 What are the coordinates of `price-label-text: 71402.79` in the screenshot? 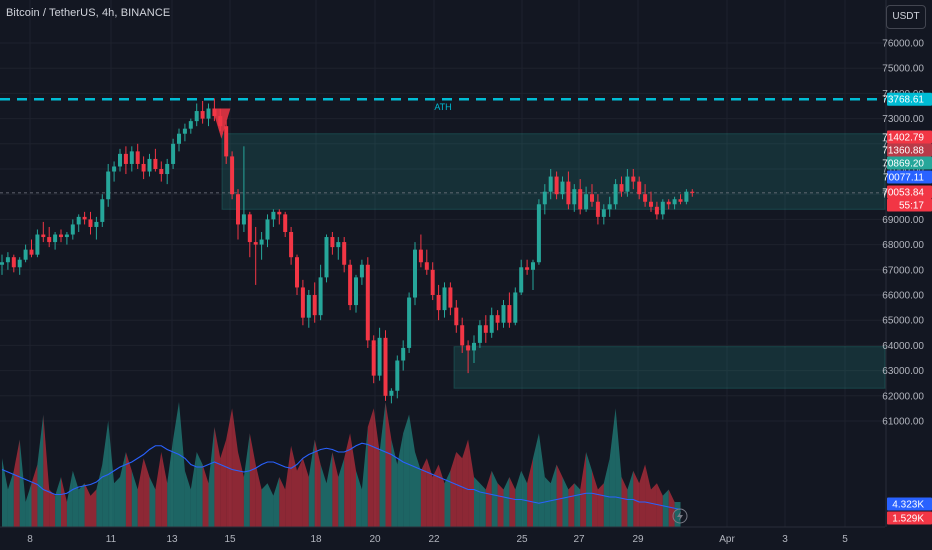 It's located at (903, 138).